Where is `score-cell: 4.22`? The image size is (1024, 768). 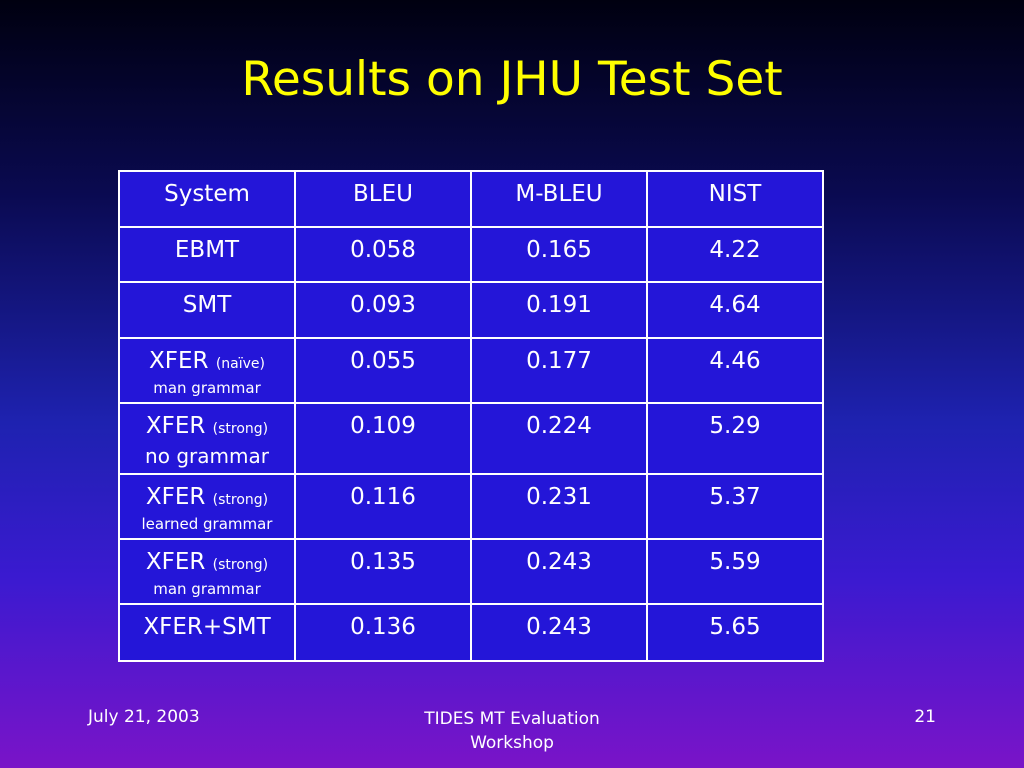
score-cell: 4.22 is located at coordinates (735, 254).